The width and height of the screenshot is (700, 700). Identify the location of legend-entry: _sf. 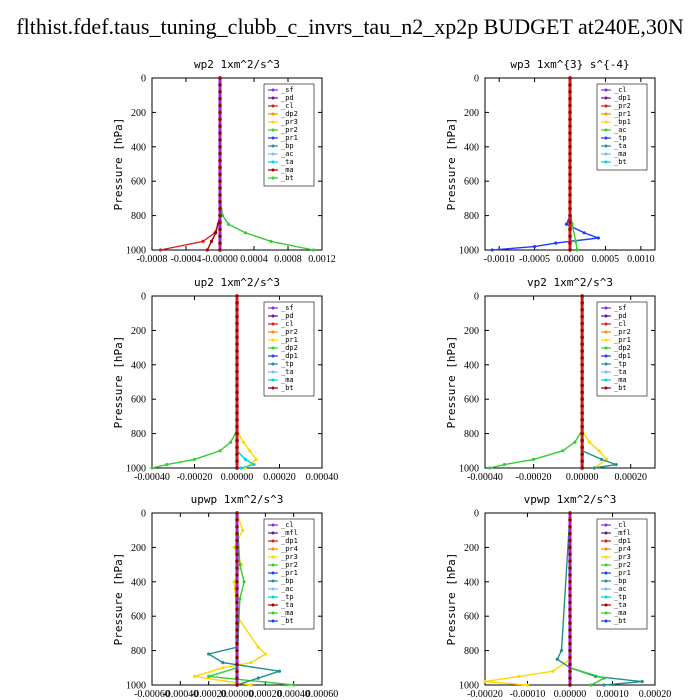
(287, 90).